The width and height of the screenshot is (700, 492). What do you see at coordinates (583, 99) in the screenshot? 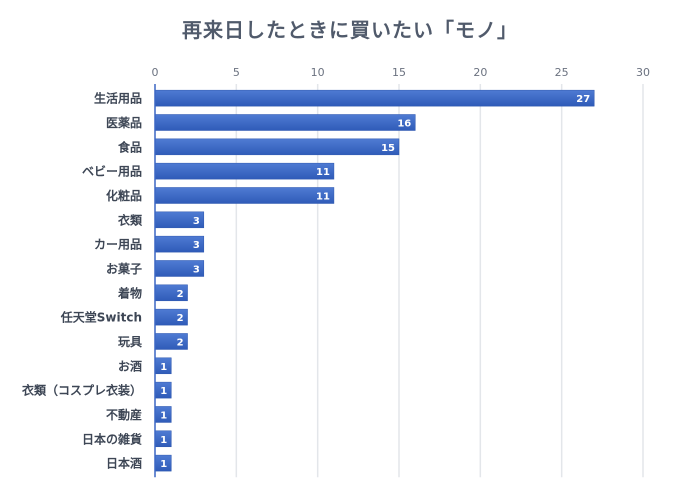
I see `data-label: 27` at bounding box center [583, 99].